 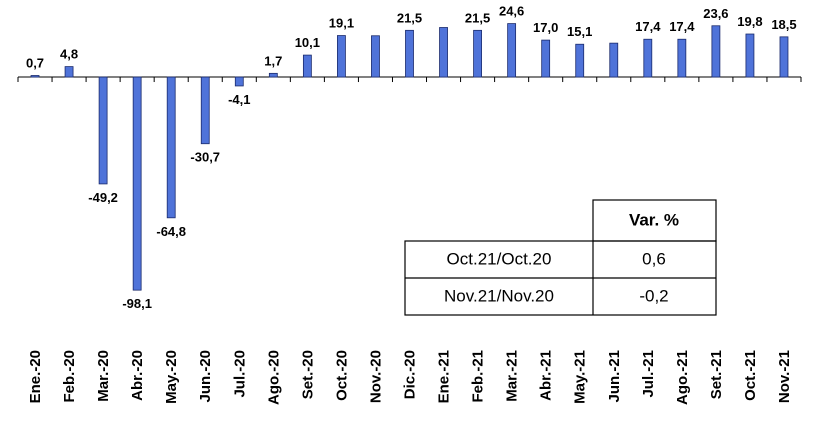 What do you see at coordinates (35, 376) in the screenshot?
I see `x-tick-label: Ene.-20` at bounding box center [35, 376].